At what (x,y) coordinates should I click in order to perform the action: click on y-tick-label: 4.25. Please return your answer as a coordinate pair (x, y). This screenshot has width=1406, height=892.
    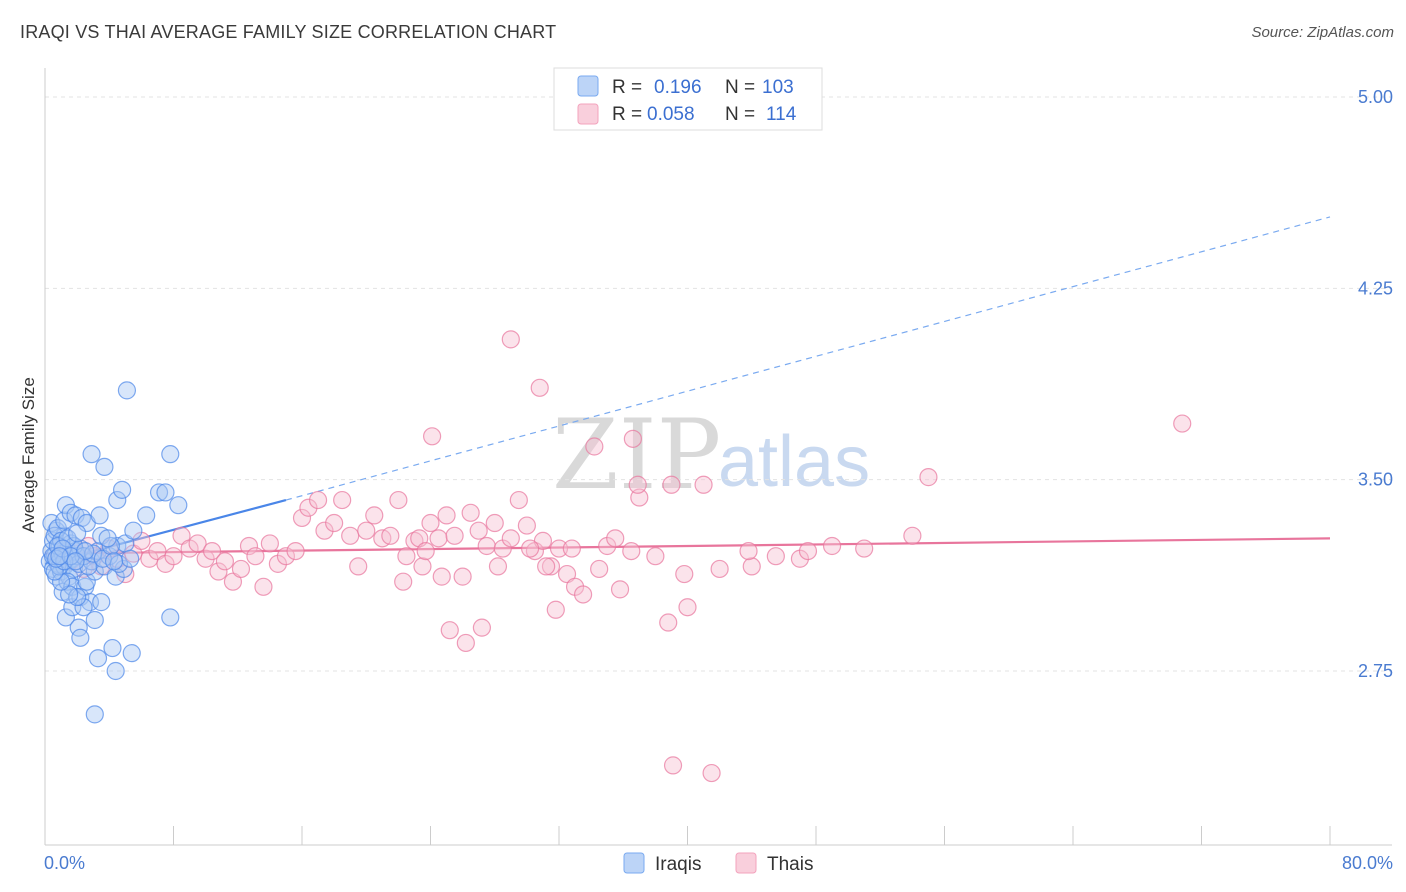
    Looking at the image, I should click on (1375, 288).